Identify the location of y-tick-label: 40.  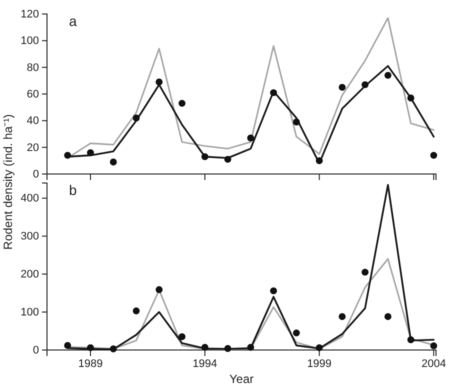
(32, 121).